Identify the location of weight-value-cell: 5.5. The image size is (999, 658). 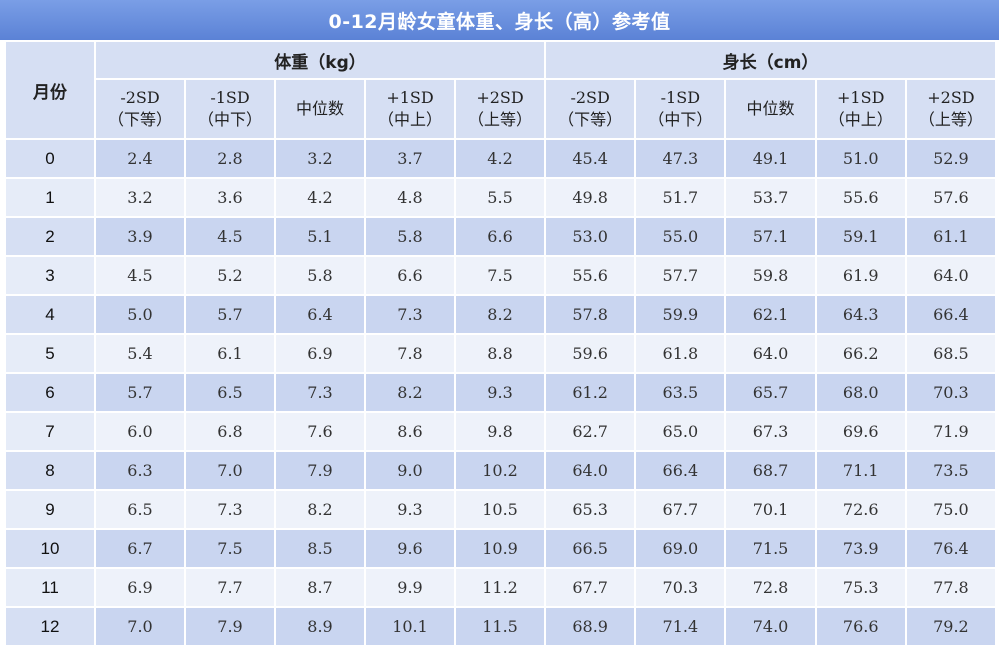
(500, 197).